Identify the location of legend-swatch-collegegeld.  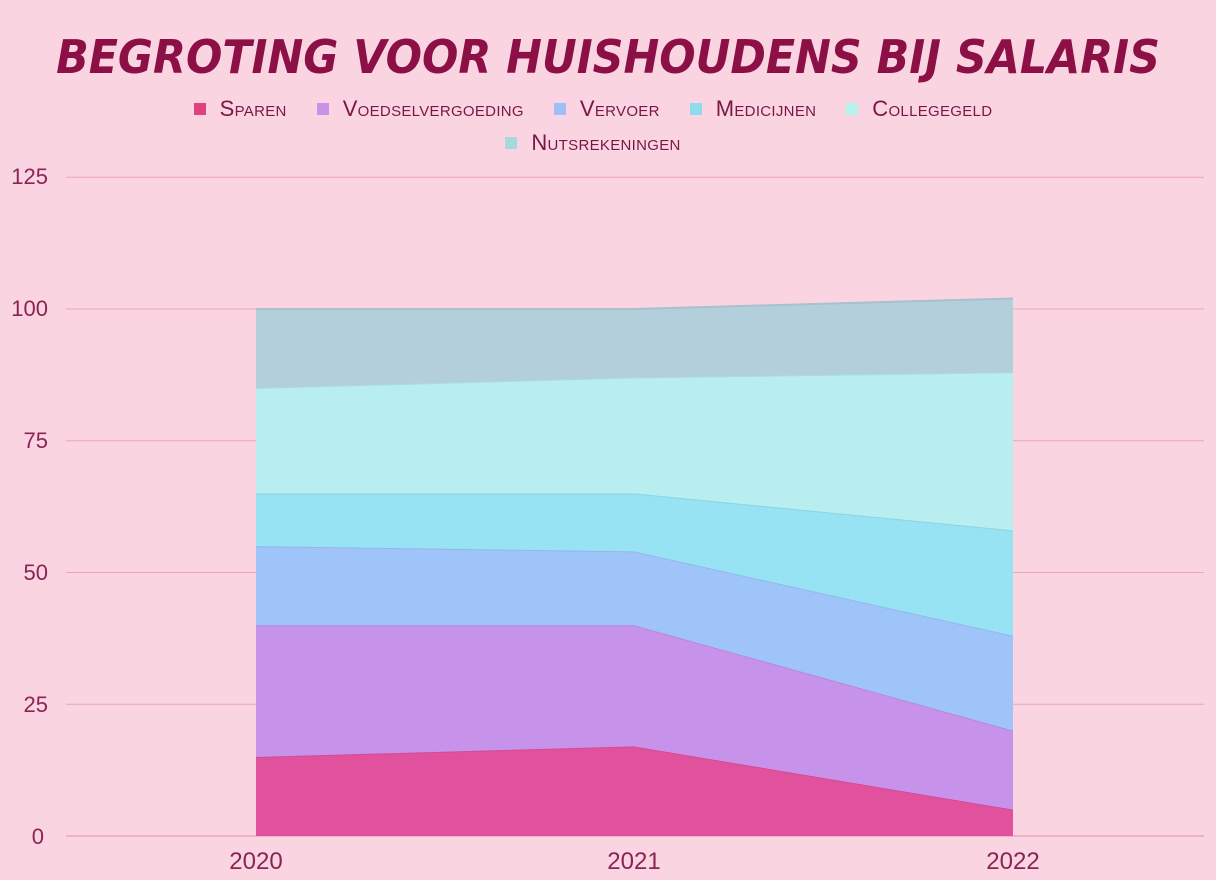
(852, 109).